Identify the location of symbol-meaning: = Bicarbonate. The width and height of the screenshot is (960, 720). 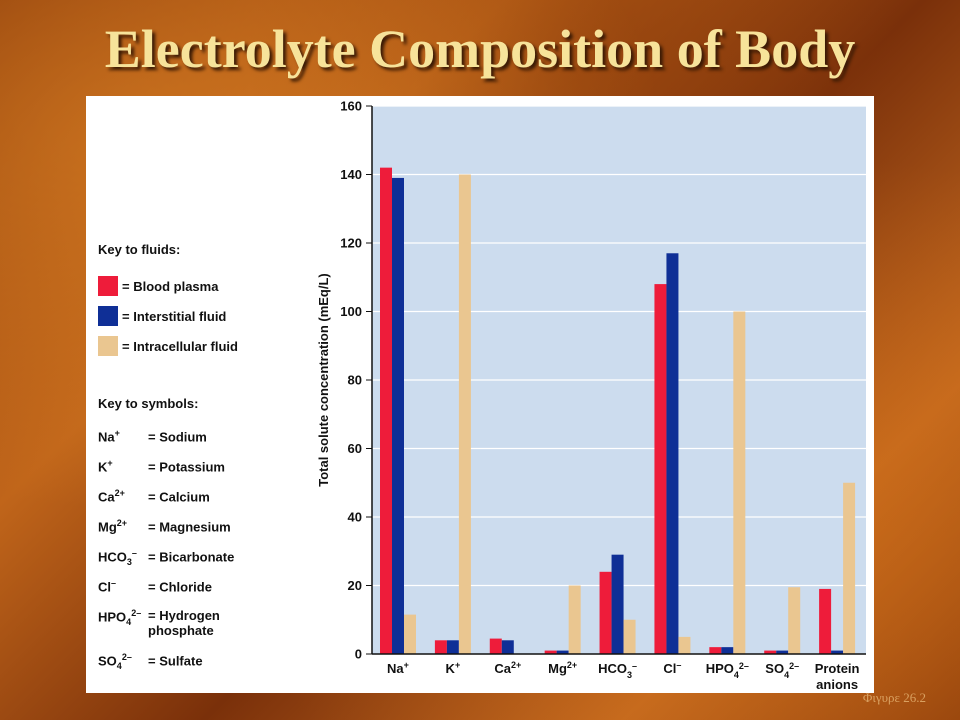
(191, 557).